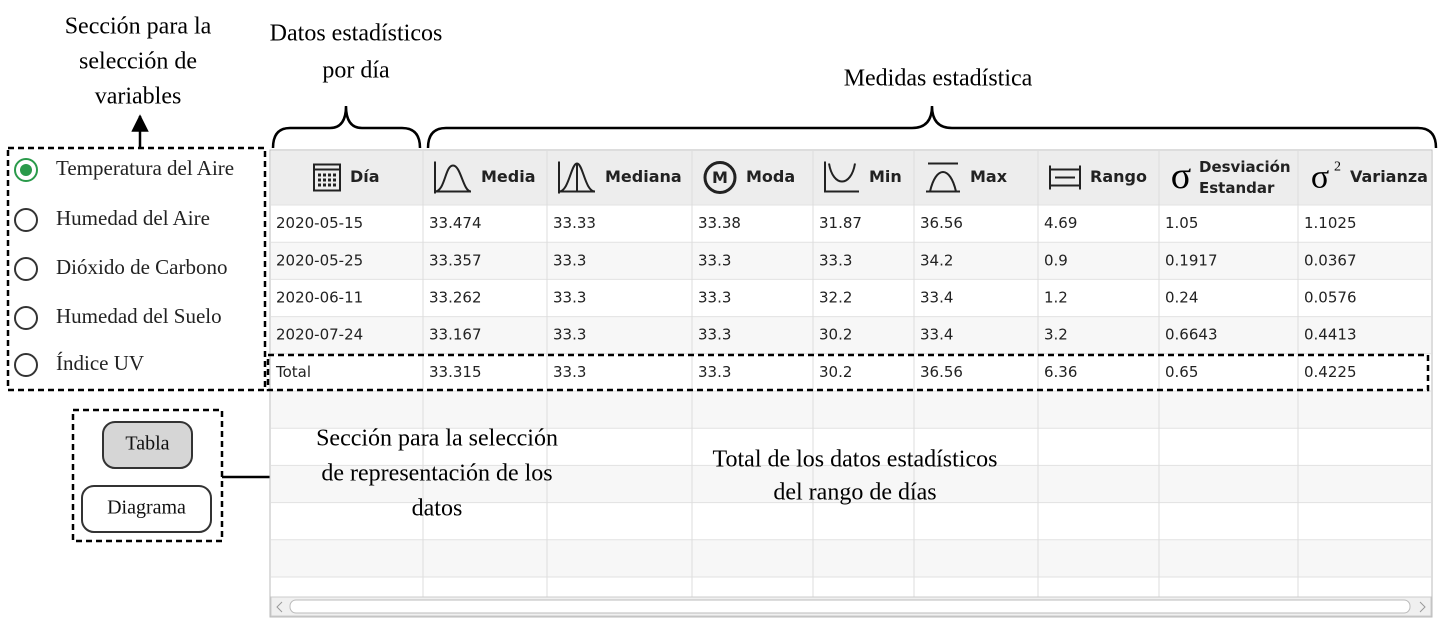 The height and width of the screenshot is (634, 1441). What do you see at coordinates (436, 474) in the screenshot?
I see `annotation-text: de representación de los` at bounding box center [436, 474].